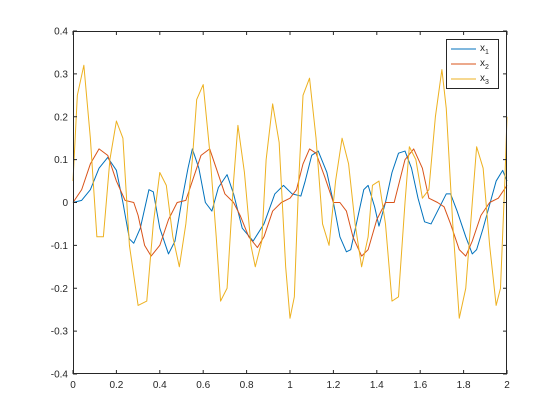  I want to click on y-tick-label: 0, so click(65, 203).